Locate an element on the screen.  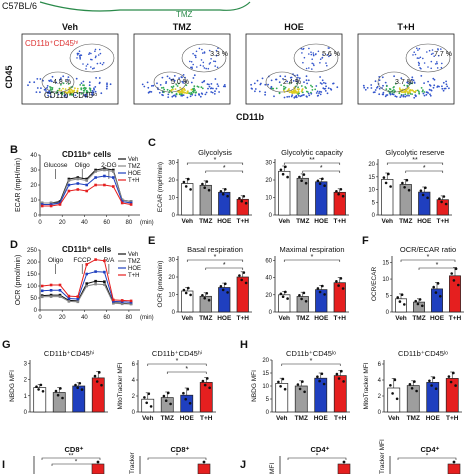
y-tick-label: 0 is located at coordinates (174, 216).